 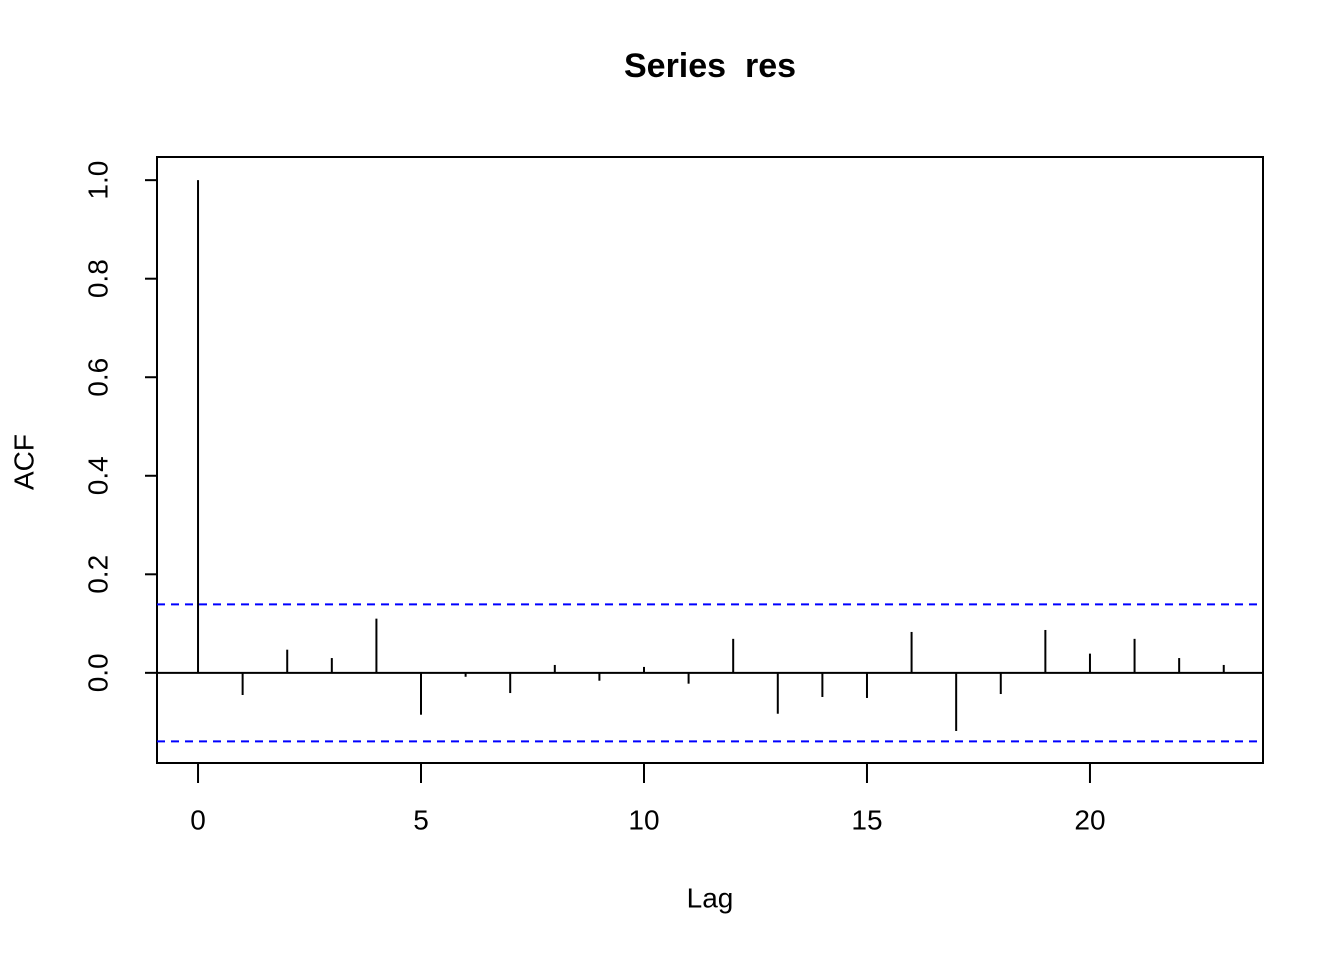 What do you see at coordinates (710, 66) in the screenshot?
I see `chart-title: Series res` at bounding box center [710, 66].